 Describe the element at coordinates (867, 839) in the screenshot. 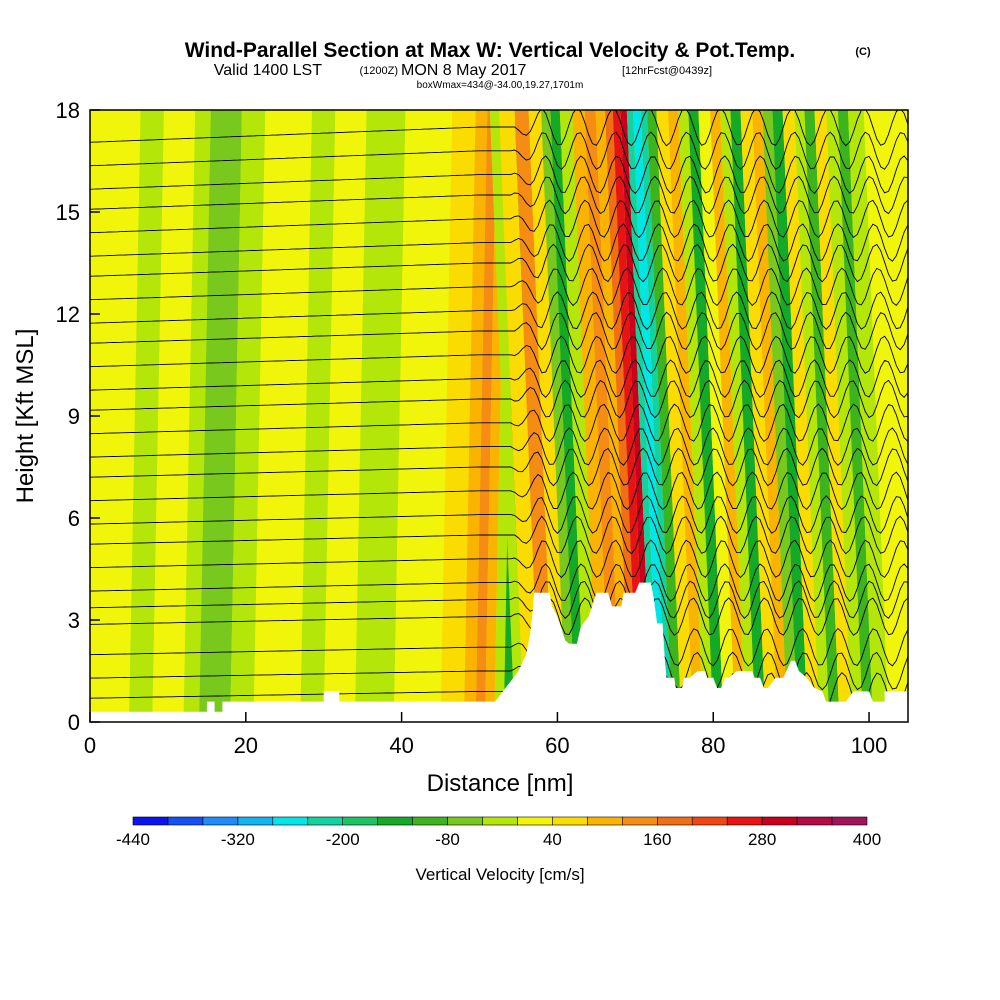

I see `colorbar-tick-7: 400` at that location.